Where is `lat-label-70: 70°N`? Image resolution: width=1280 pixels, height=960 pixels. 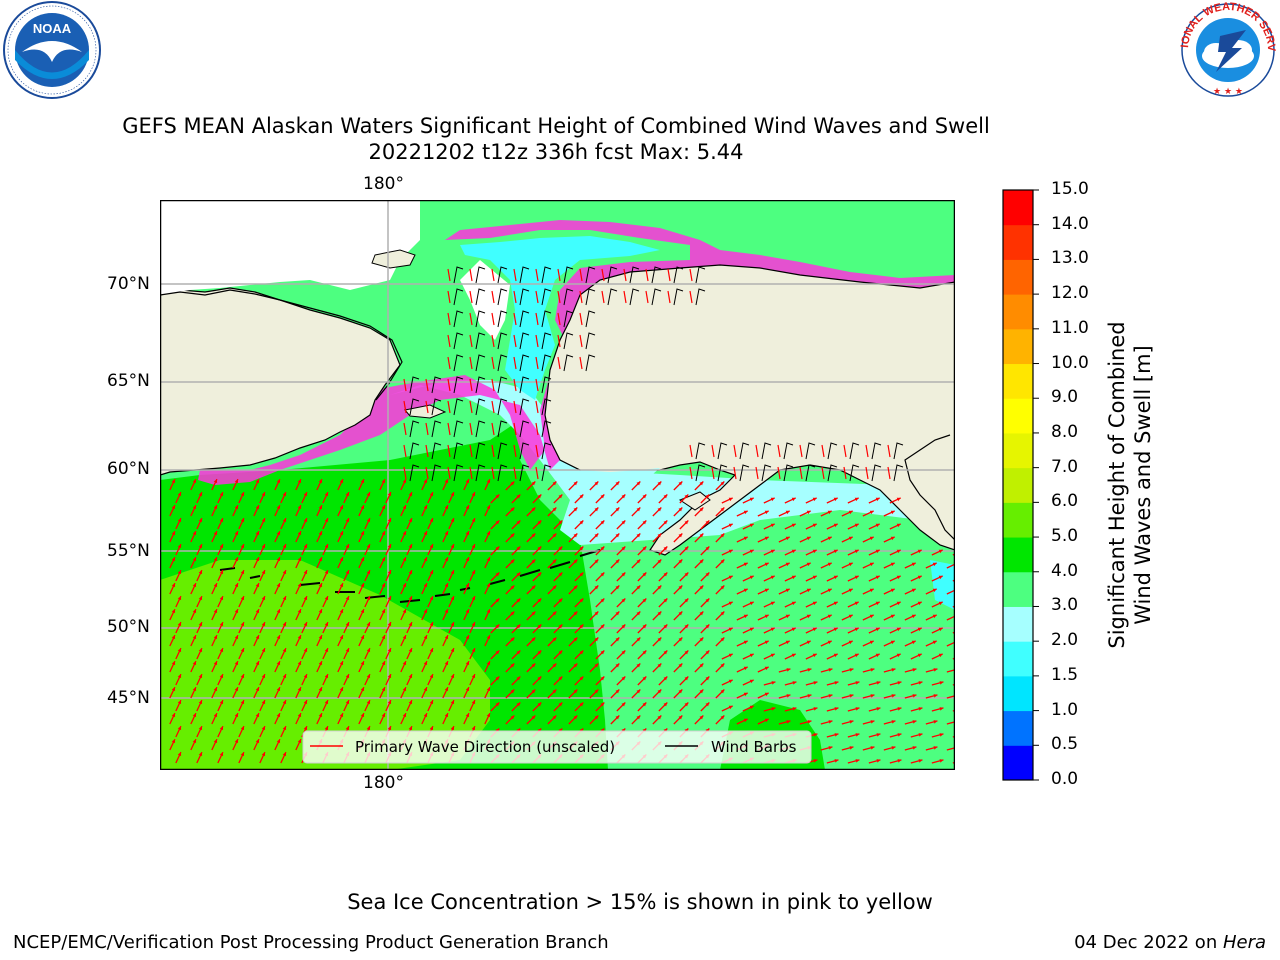 lat-label-70: 70°N is located at coordinates (128, 284).